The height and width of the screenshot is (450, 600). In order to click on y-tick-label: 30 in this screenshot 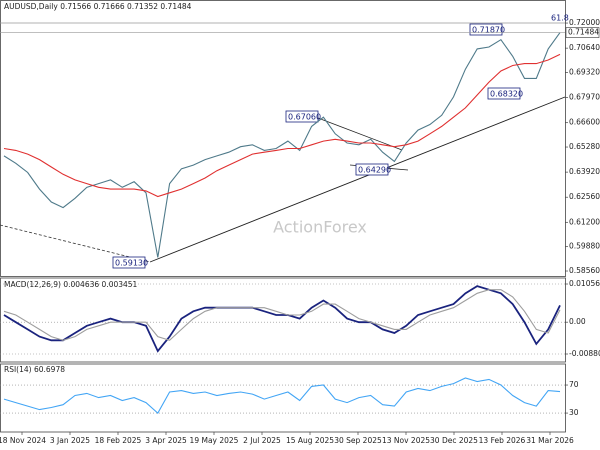, I will do `click(574, 412)`.